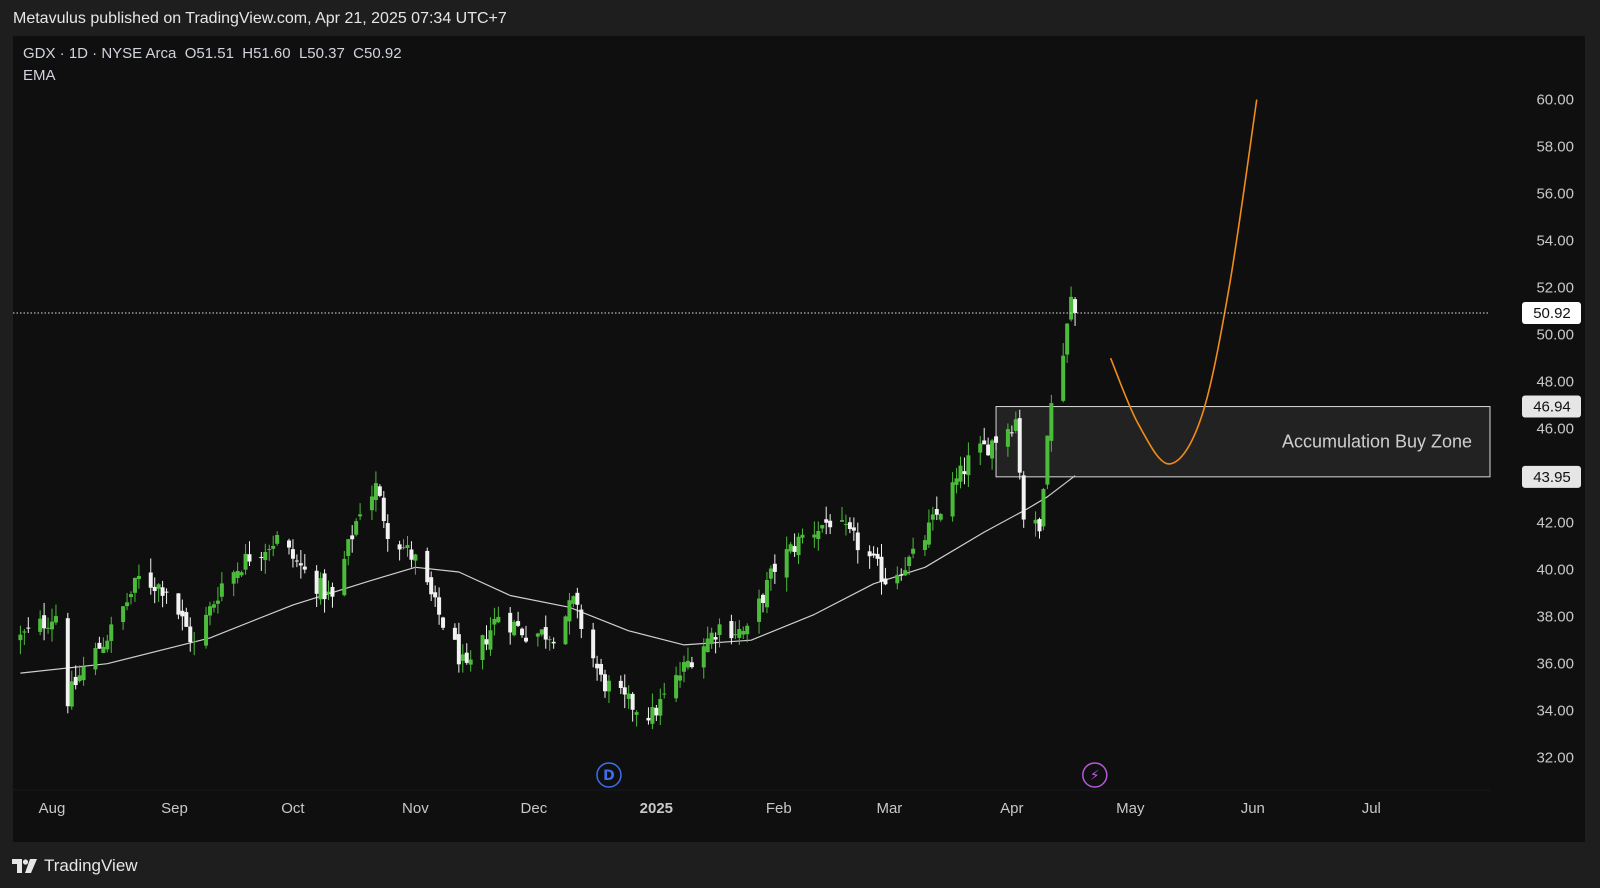 This screenshot has height=888, width=1600. What do you see at coordinates (39, 75) in the screenshot?
I see `indicator-legend-ema: EMA` at bounding box center [39, 75].